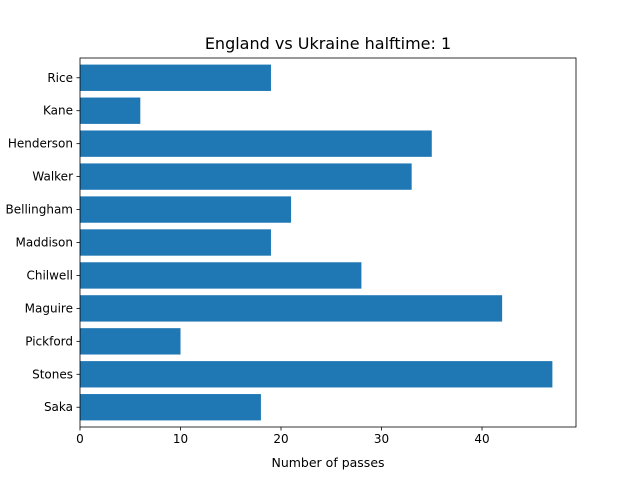  Describe the element at coordinates (221, 275) in the screenshot. I see `bar-chilwell` at that location.